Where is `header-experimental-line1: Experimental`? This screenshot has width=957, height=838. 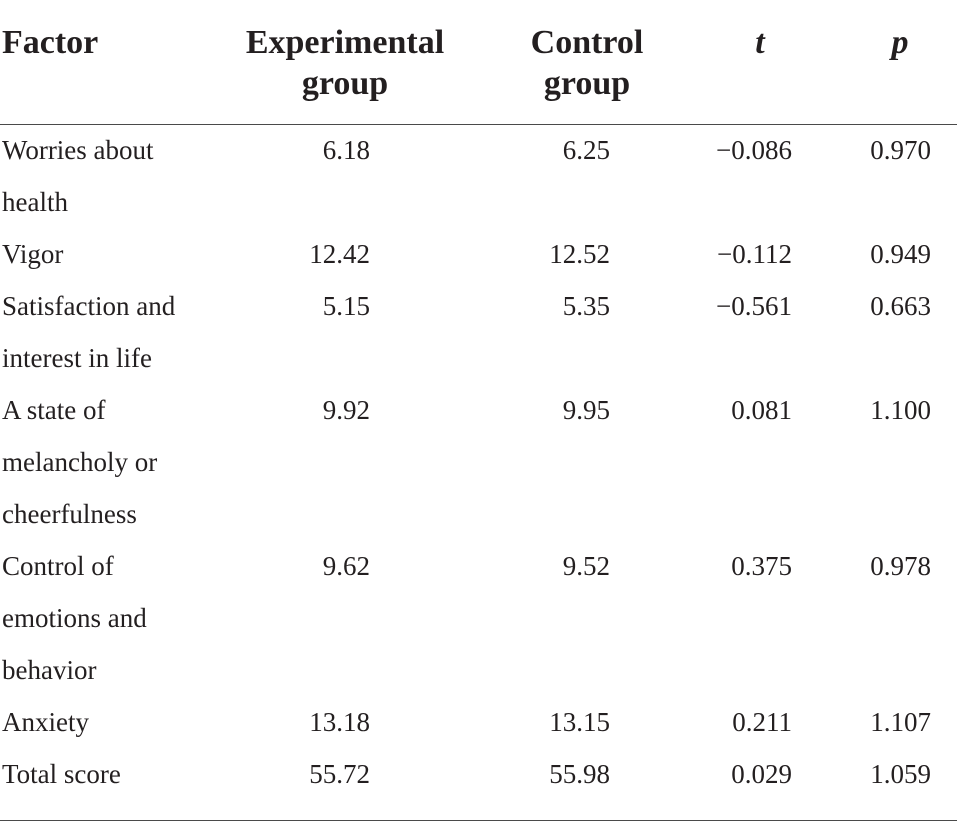
header-experimental-line1: Experimental is located at coordinates (345, 42).